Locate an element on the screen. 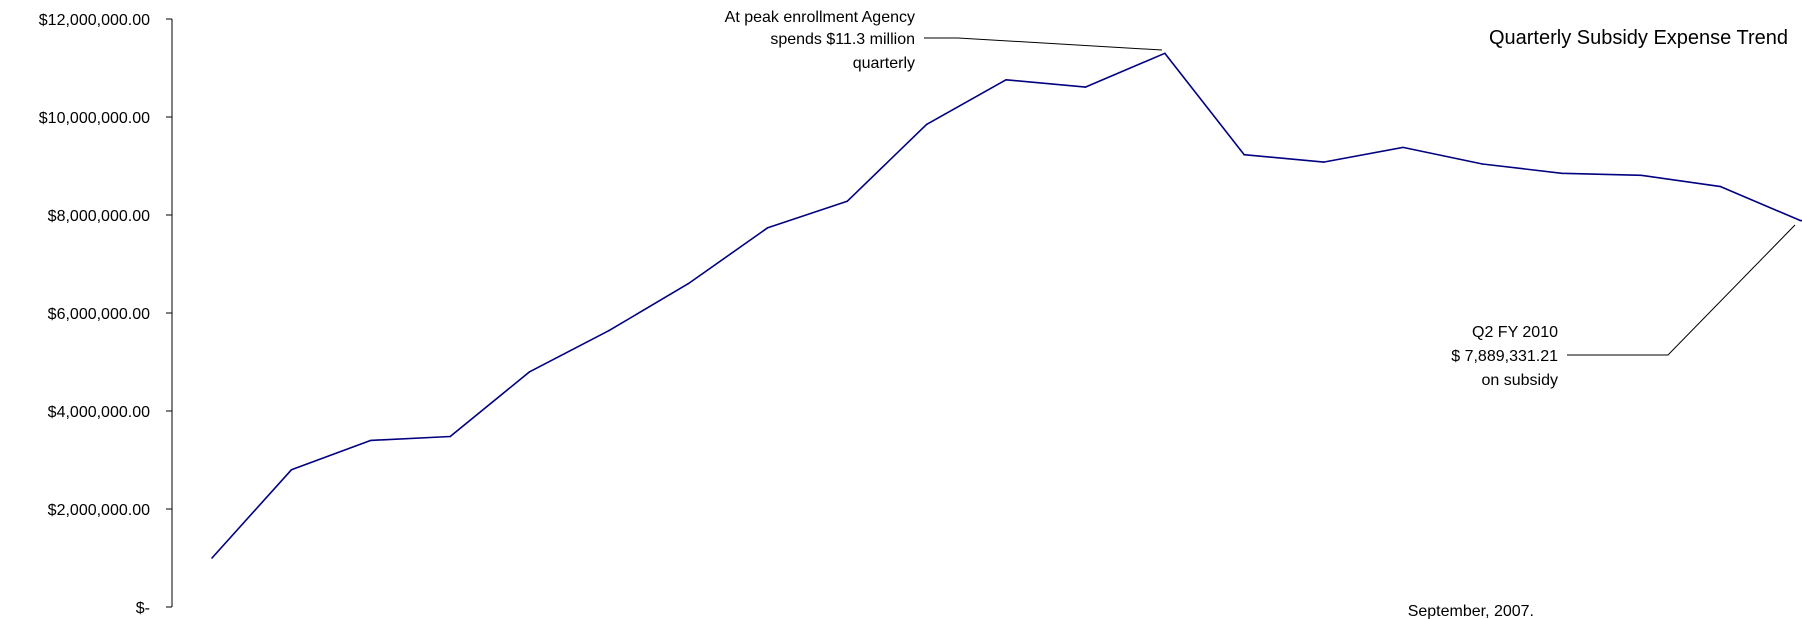 The image size is (1802, 619). y-tick-label: $12,000,000.00 is located at coordinates (94, 20).